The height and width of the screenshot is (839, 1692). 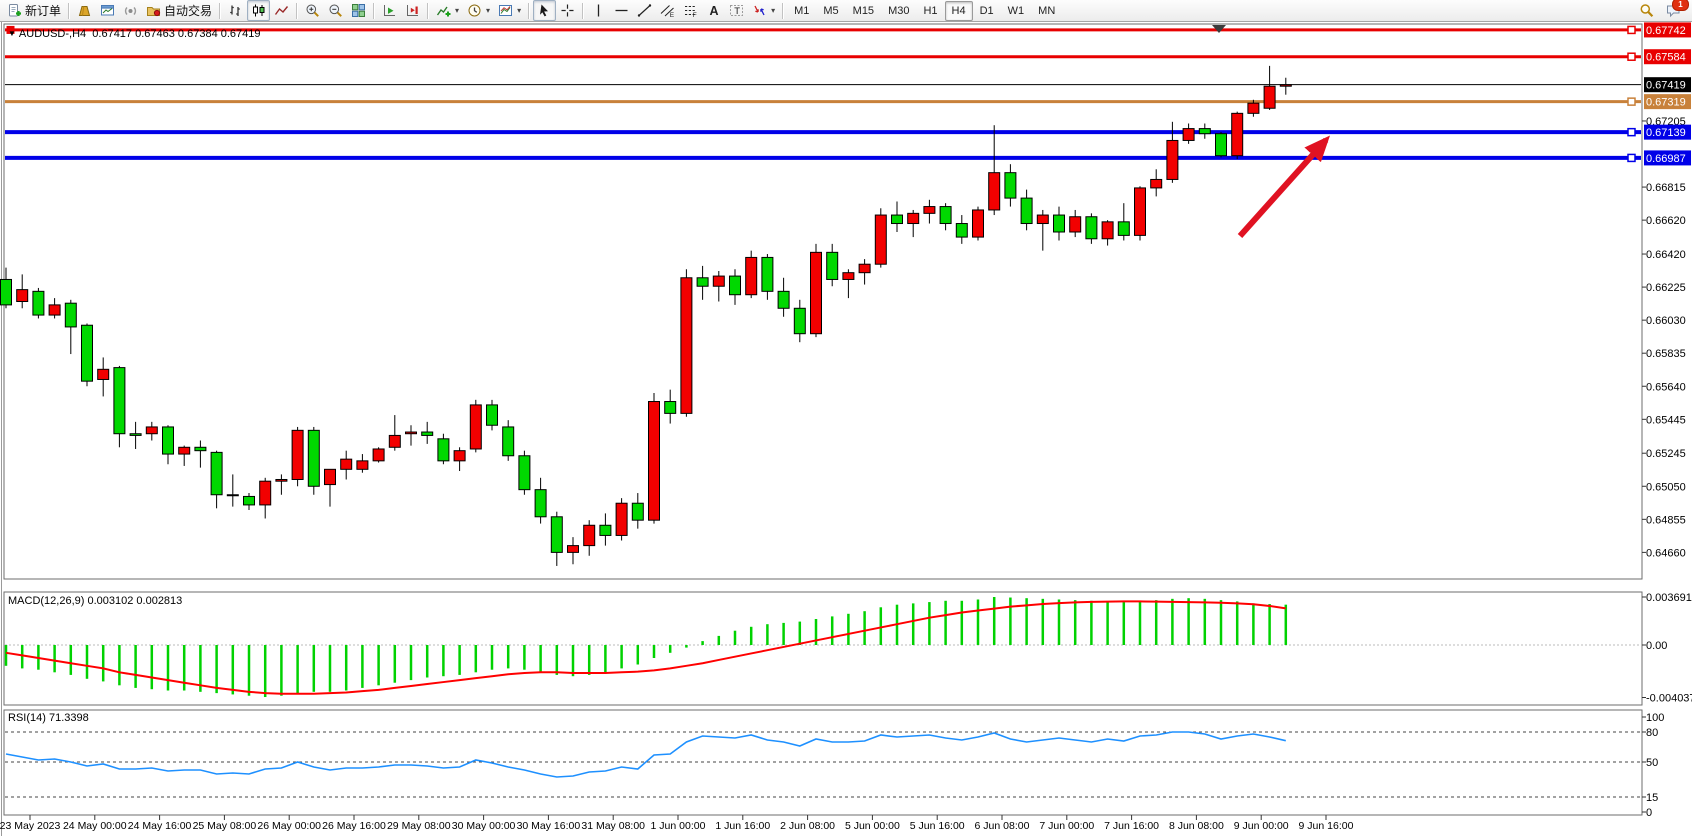 I want to click on line-chart-button, so click(x=281, y=10).